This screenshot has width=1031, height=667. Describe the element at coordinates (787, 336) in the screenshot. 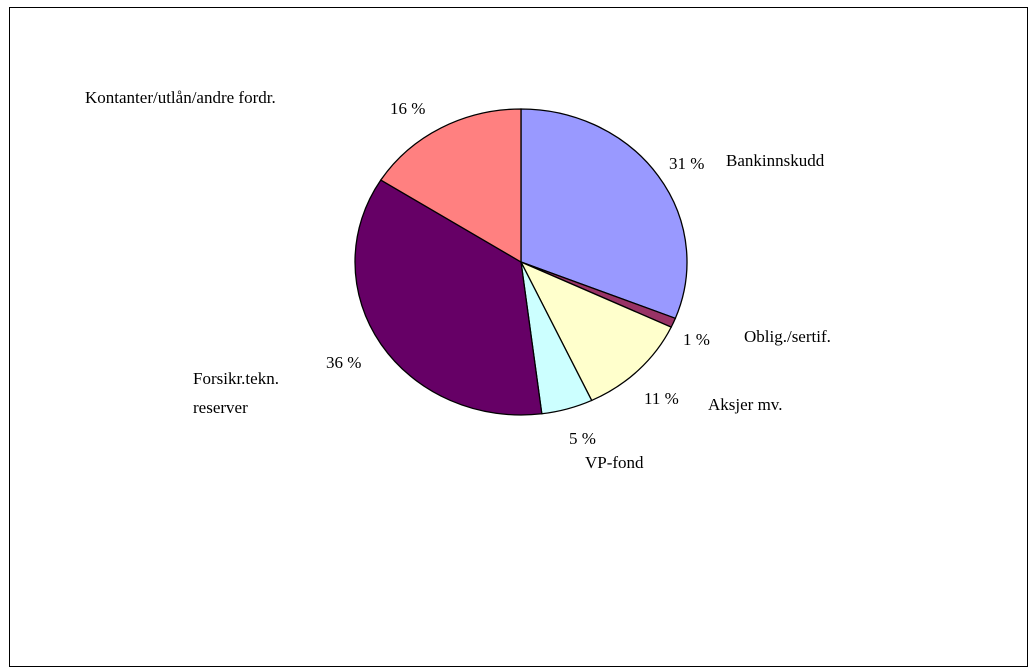

I see `category-label-oblig: Oblig./sertif.` at that location.